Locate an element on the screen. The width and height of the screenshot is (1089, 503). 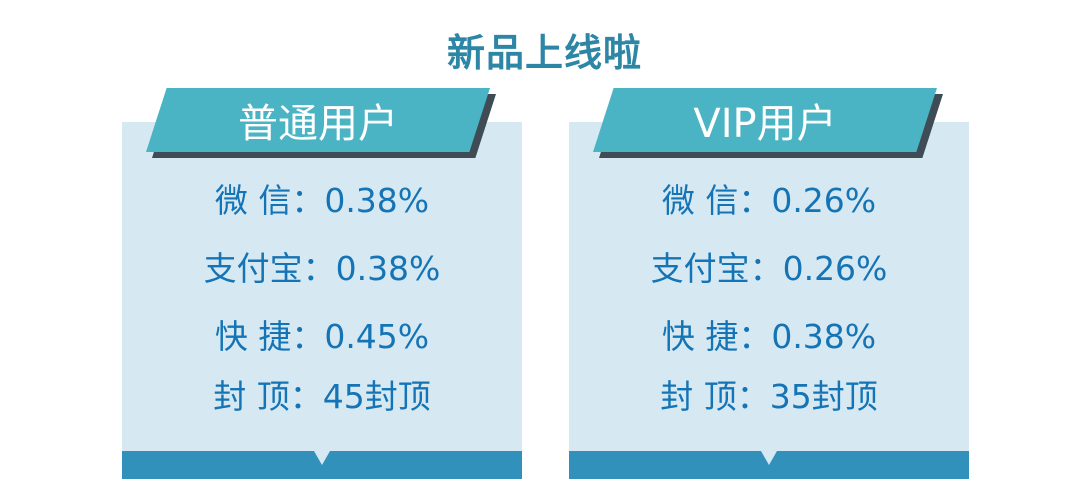
rate-row-quickpay: 快 捷：0.45% is located at coordinates (322, 336).